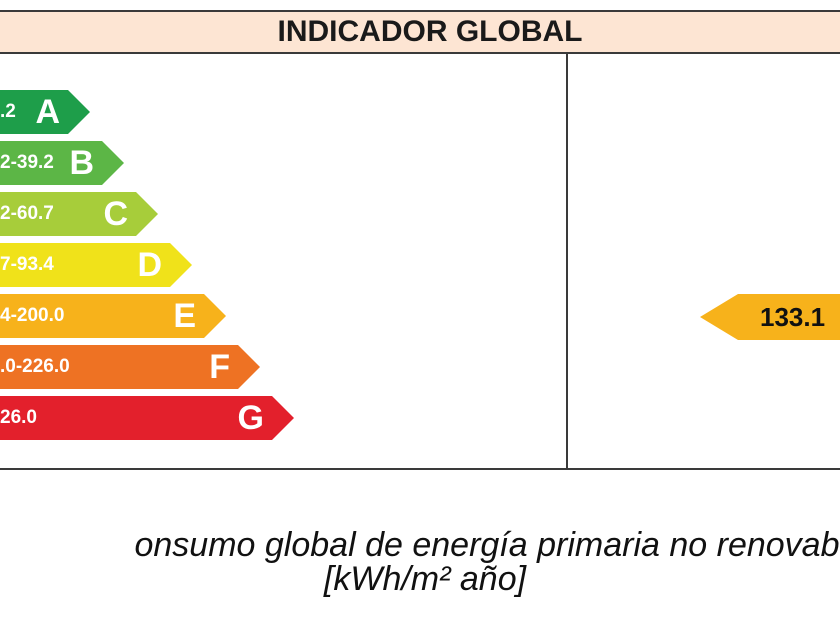 This screenshot has width=840, height=630. I want to click on rating-letter-b: B, so click(81, 162).